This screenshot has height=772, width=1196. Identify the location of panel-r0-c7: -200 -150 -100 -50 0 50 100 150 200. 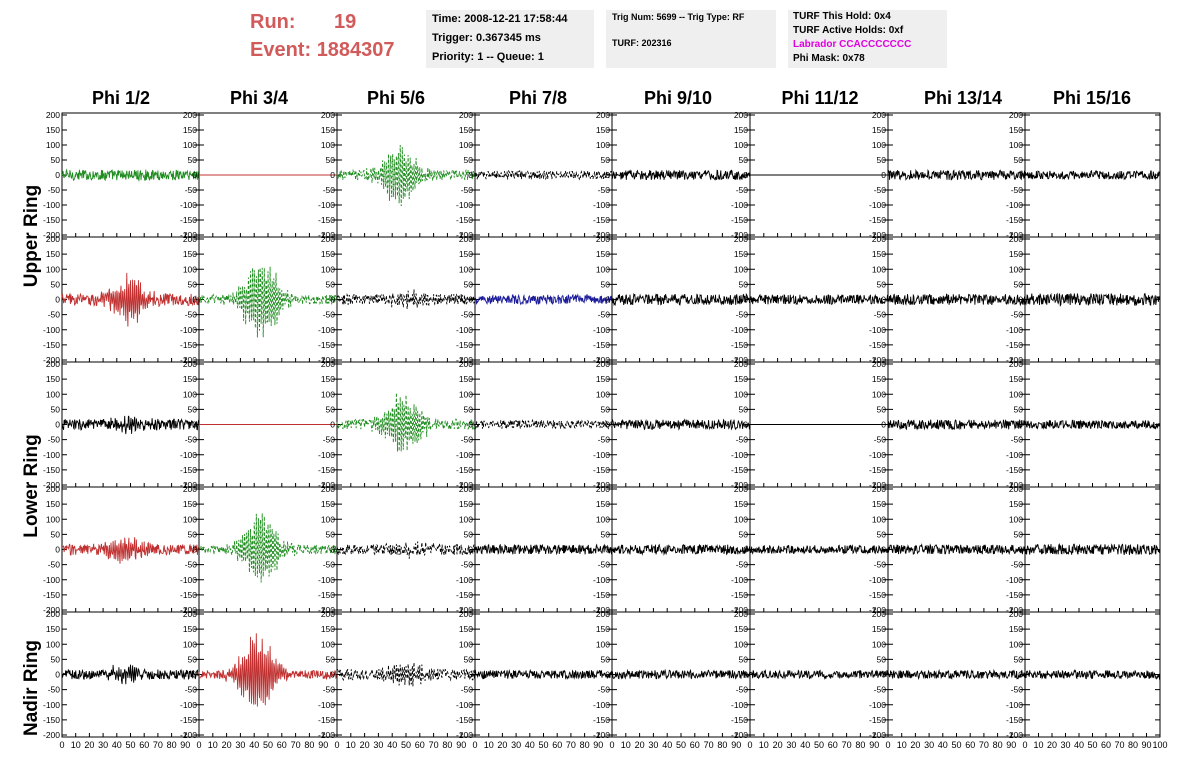
(1083, 175).